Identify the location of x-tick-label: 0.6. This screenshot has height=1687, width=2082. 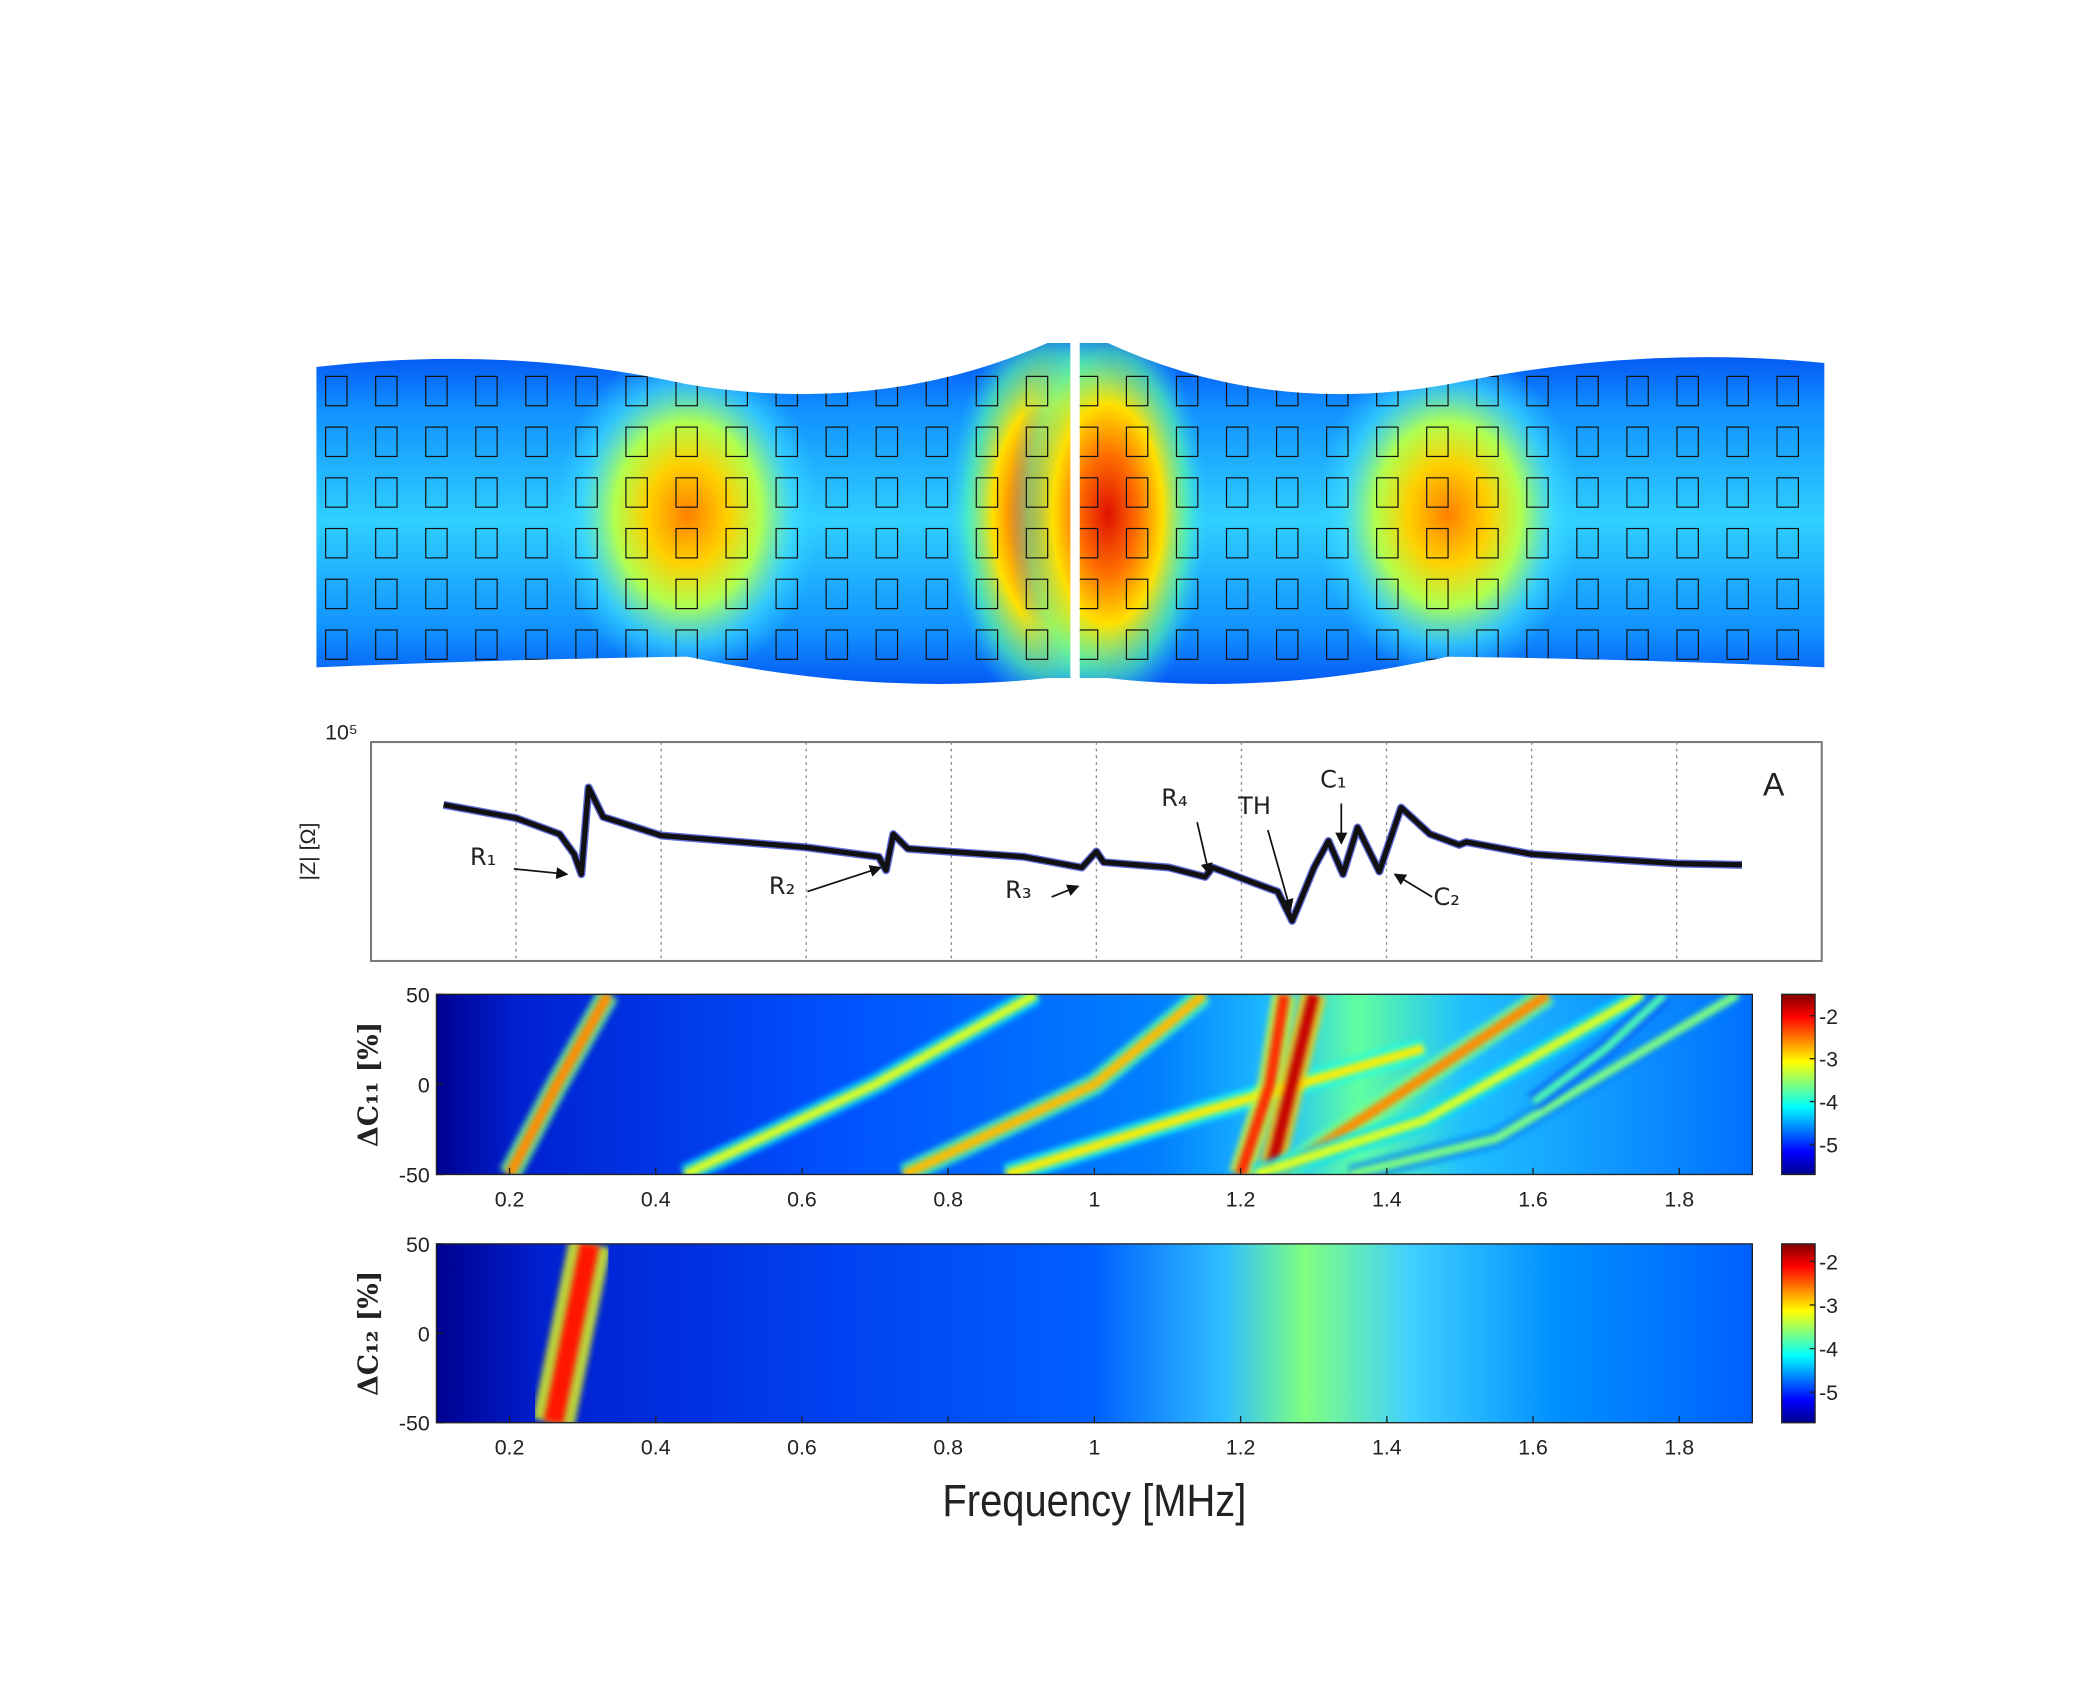
(802, 1200).